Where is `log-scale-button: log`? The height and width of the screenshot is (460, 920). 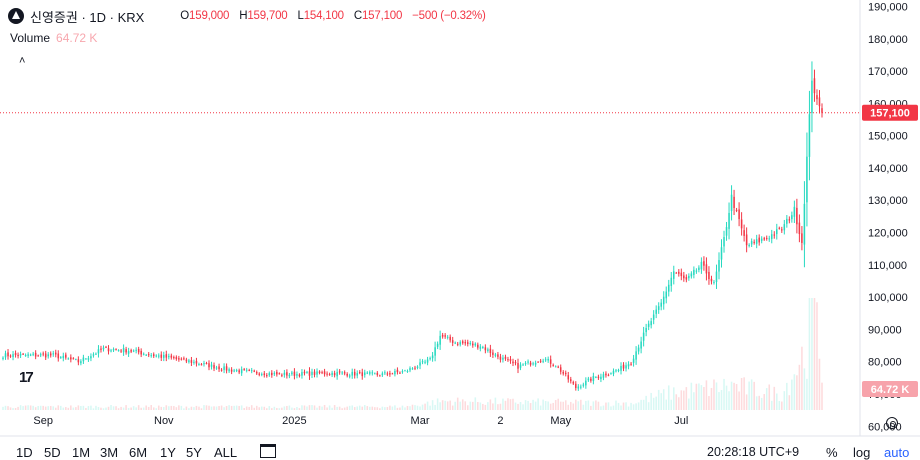 log-scale-button: log is located at coordinates (862, 452).